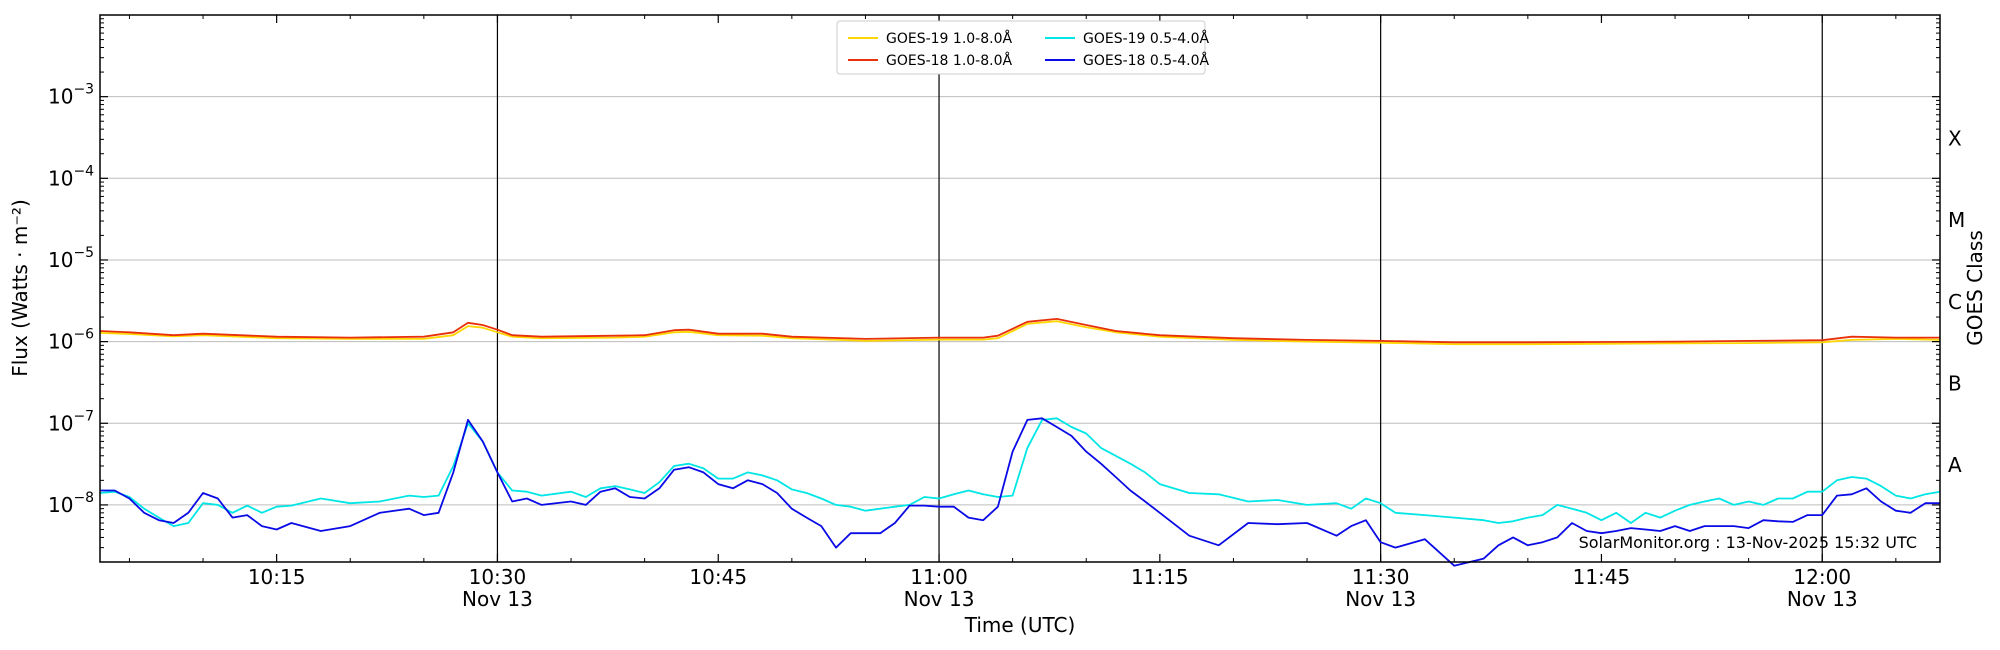 This screenshot has width=2000, height=650. Describe the element at coordinates (718, 577) in the screenshot. I see `x-tick-label: 10:45` at that location.